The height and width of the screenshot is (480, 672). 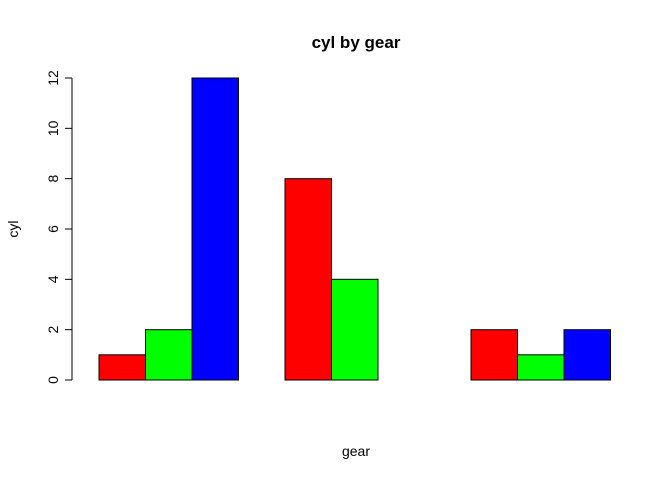 What do you see at coordinates (53, 279) in the screenshot?
I see `y-tick-label: 4` at bounding box center [53, 279].